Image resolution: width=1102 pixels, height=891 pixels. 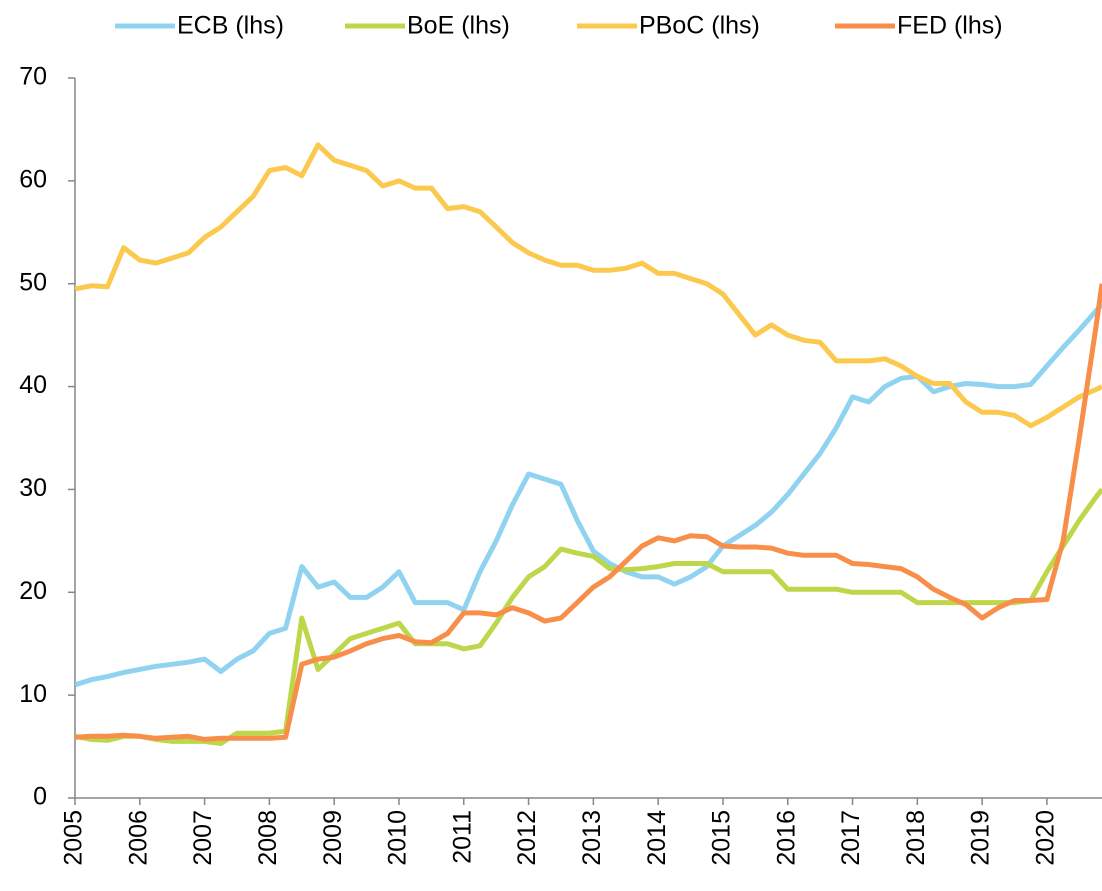 What do you see at coordinates (916, 838) in the screenshot?
I see `x-tick-label: 2018` at bounding box center [916, 838].